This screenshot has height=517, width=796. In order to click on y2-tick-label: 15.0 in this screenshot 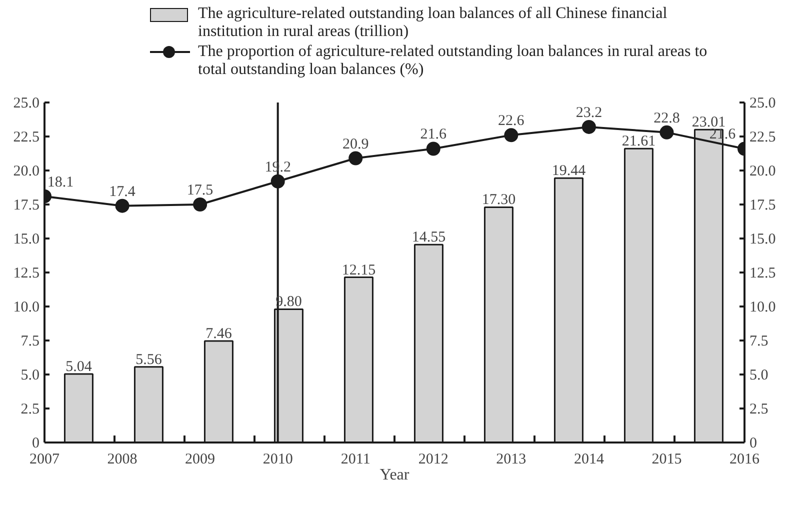, I will do `click(763, 240)`.